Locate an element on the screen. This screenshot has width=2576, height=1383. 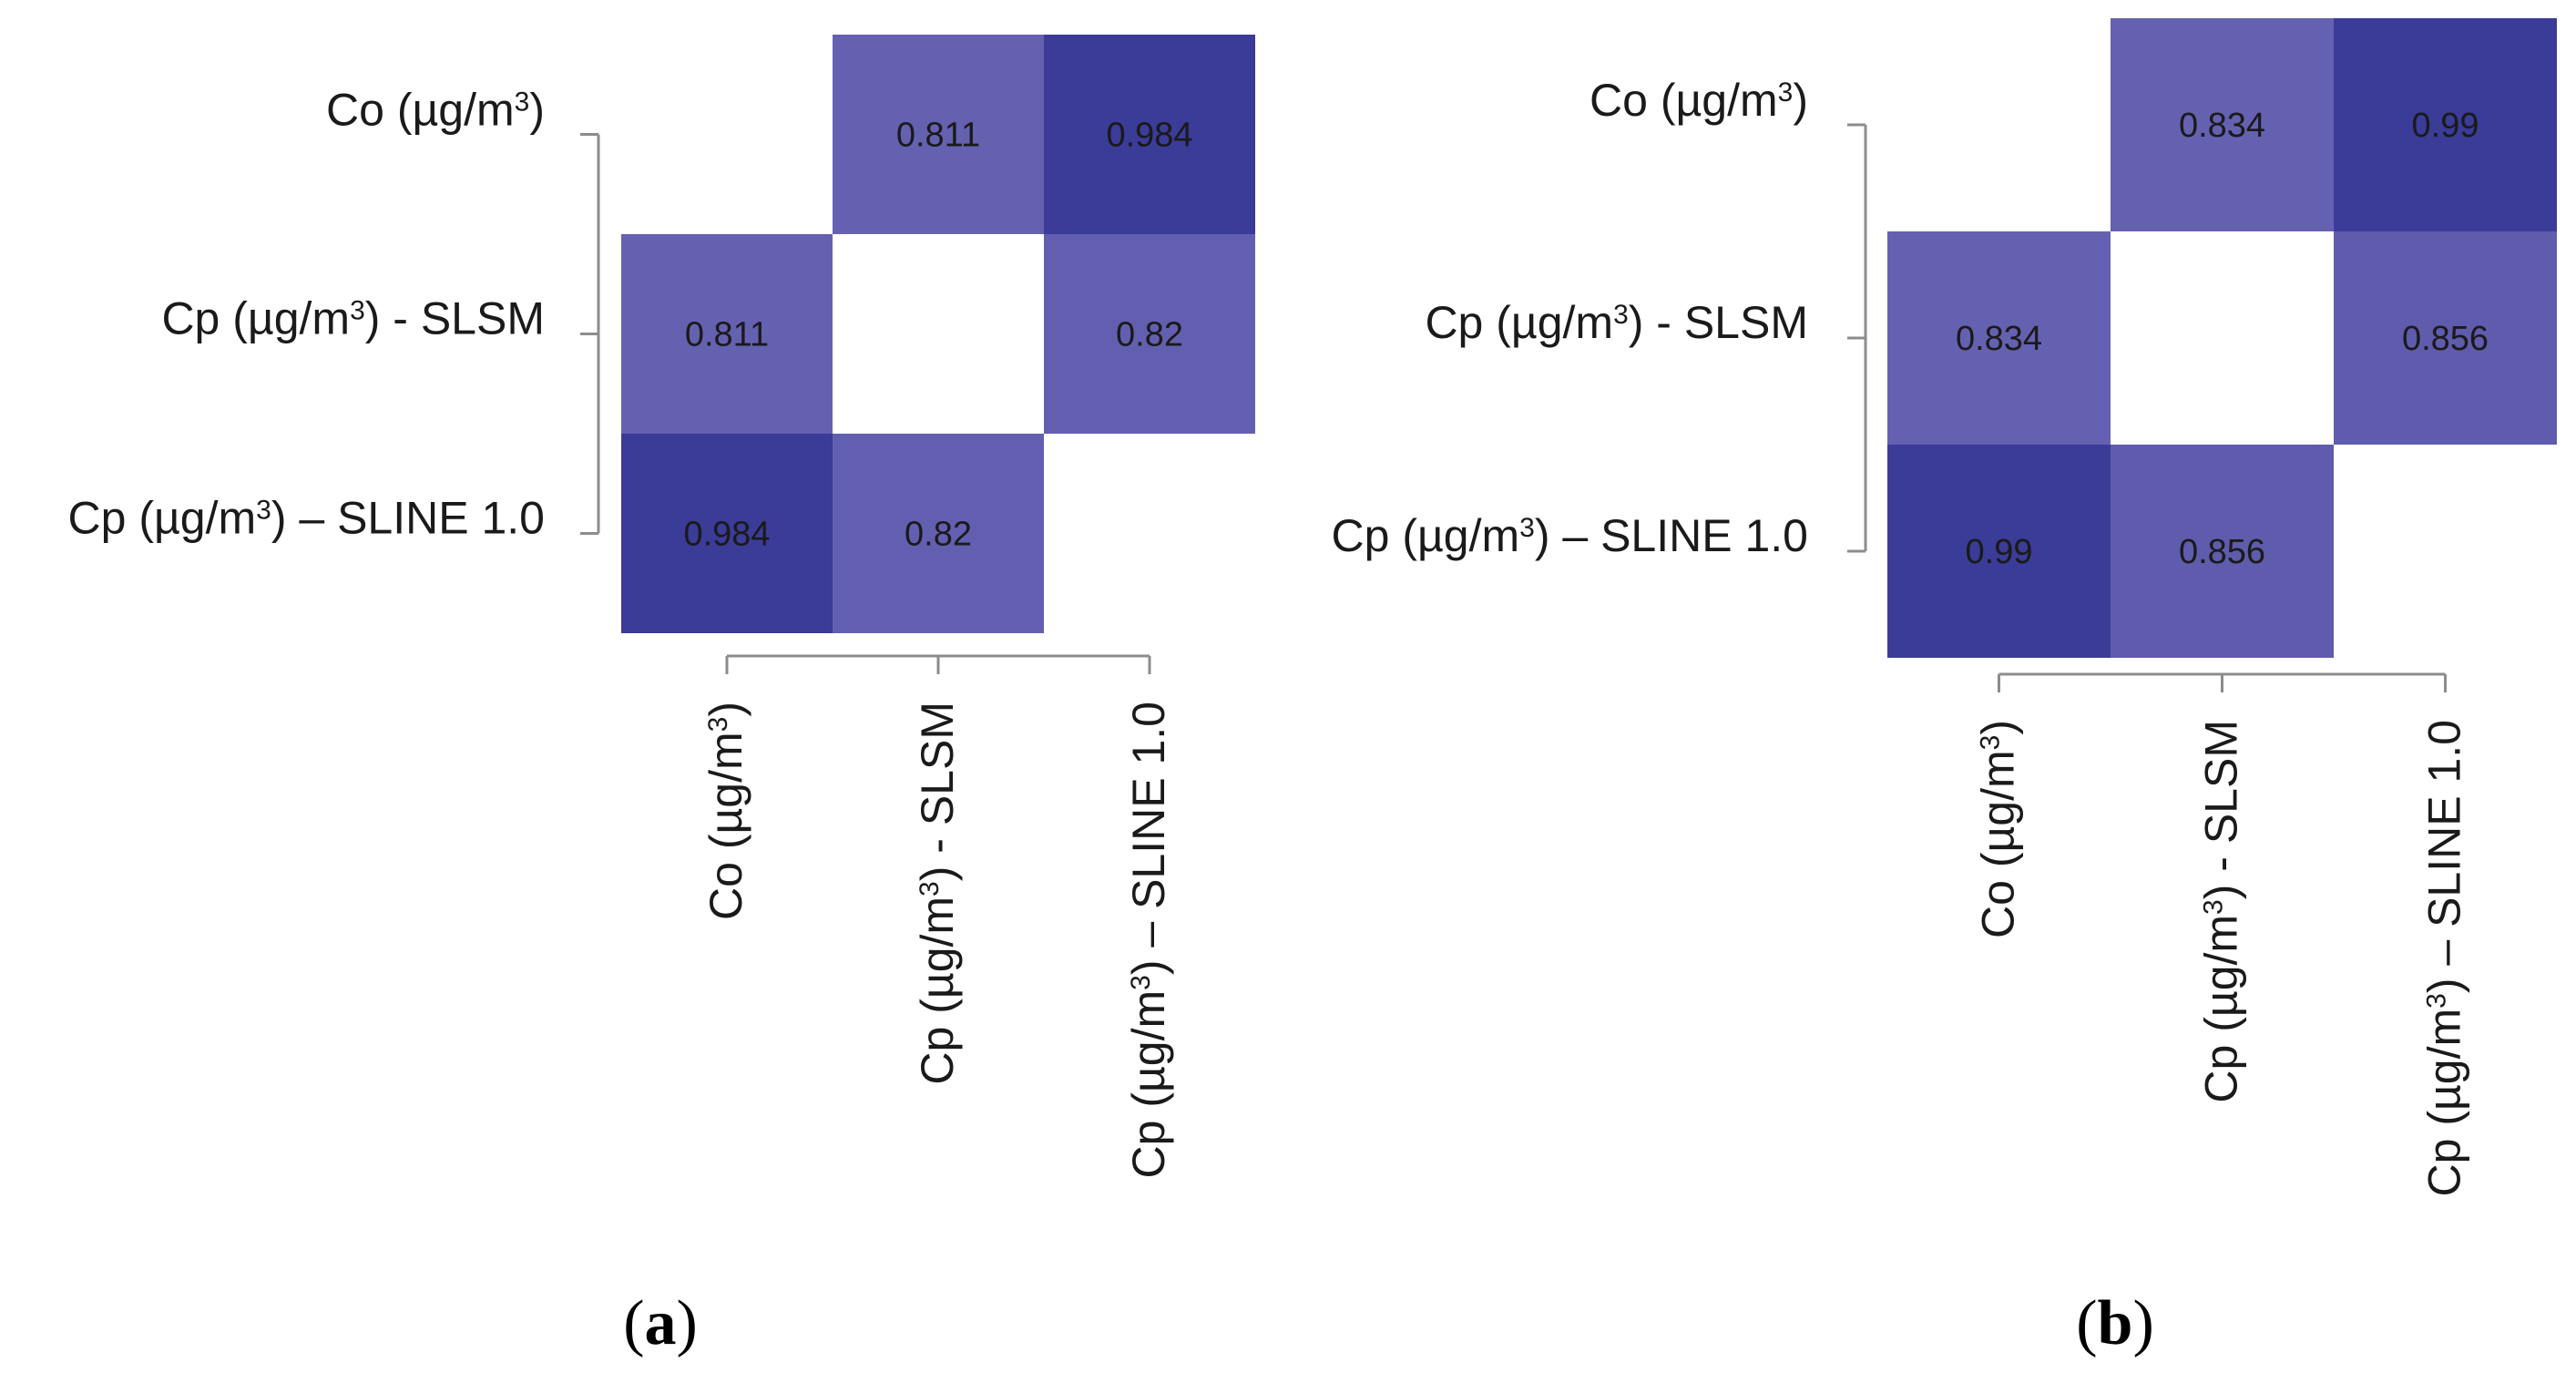
panel-label-letter: b is located at coordinates (2115, 1323).